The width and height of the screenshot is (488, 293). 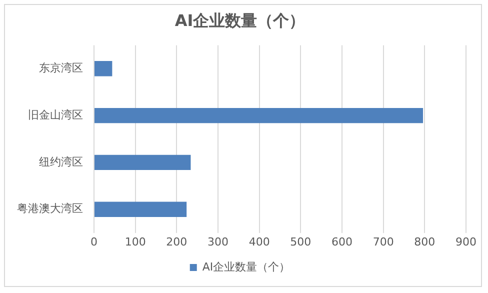 I want to click on x-tick-label: 200, so click(x=177, y=241).